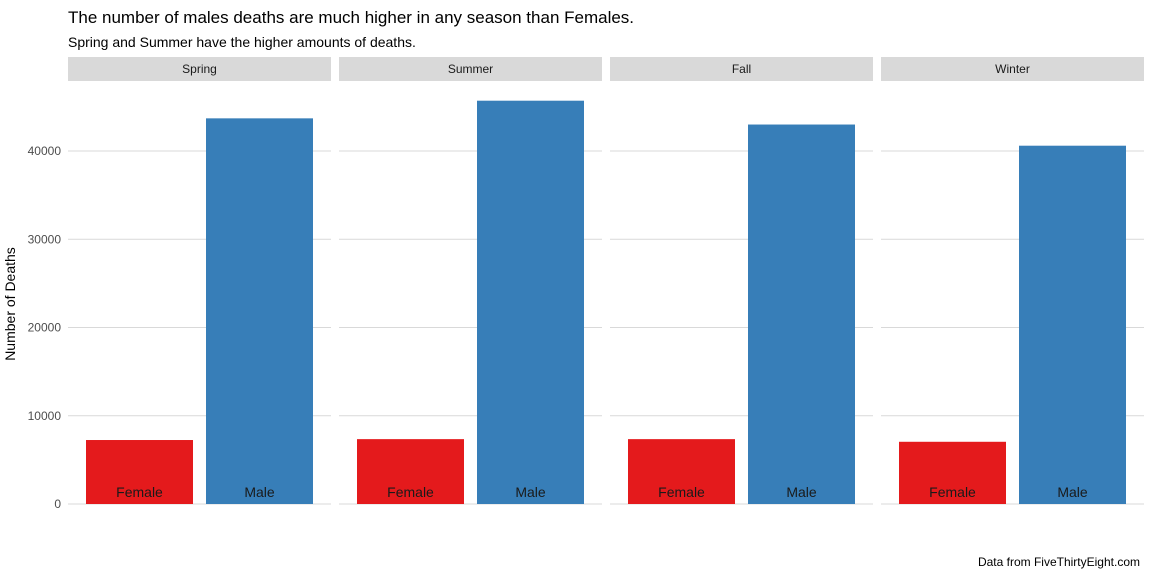  Describe the element at coordinates (45, 416) in the screenshot. I see `y-tick-label: 10000` at that location.